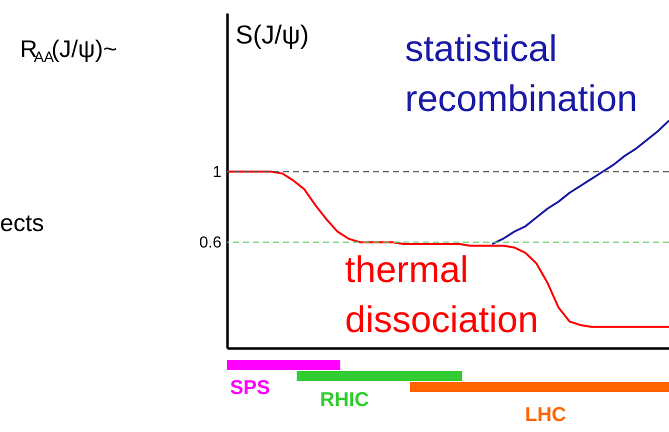  I want to click on y-axis-title: S(J/ψ), so click(272, 35).